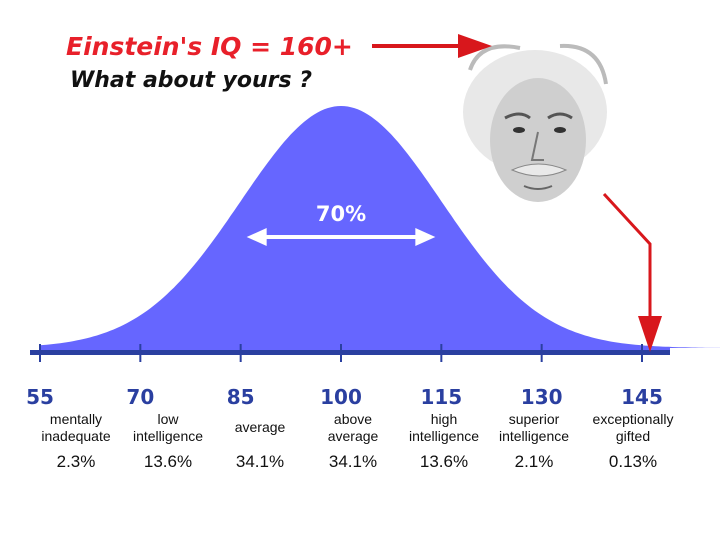 Image resolution: width=720 pixels, height=540 pixels. Describe the element at coordinates (341, 397) in the screenshot. I see `x-tick-label-100: 100` at that location.